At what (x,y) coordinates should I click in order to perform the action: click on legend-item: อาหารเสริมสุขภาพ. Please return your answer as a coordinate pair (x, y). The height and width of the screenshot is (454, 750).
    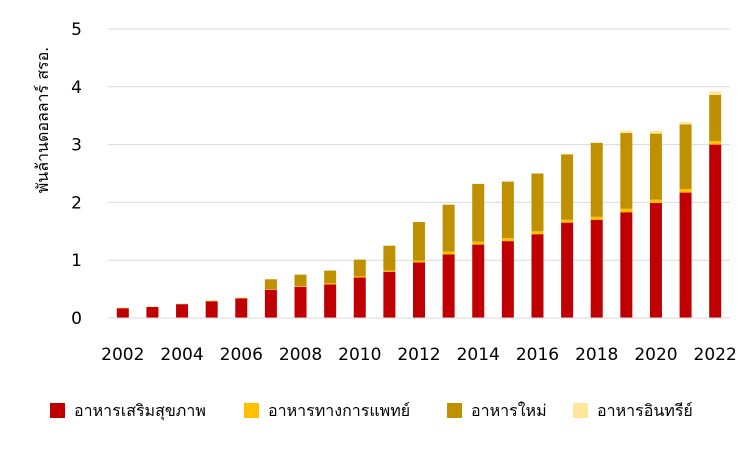
    Looking at the image, I should click on (128, 411).